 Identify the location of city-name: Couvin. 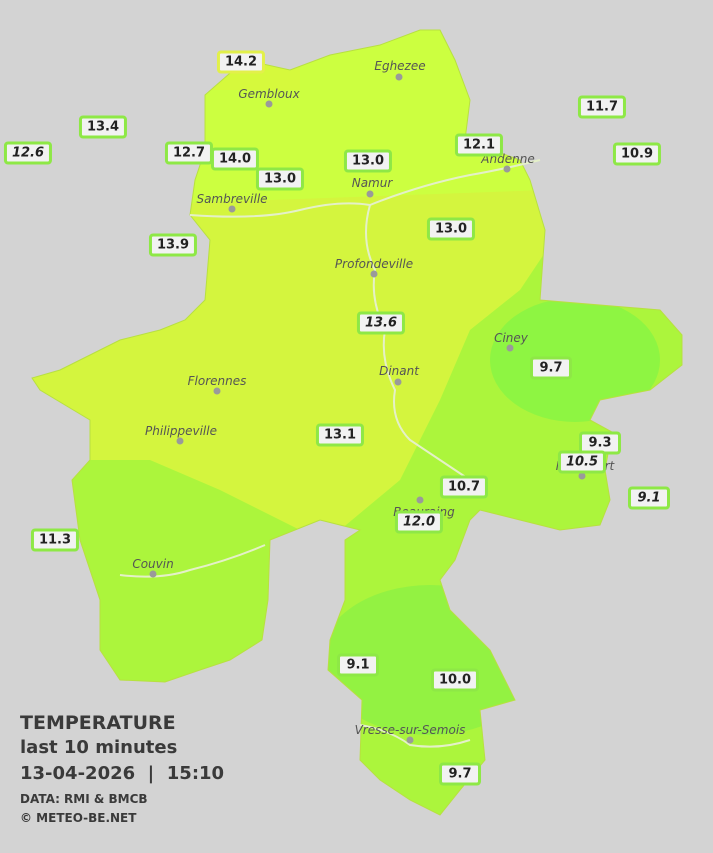
(153, 564).